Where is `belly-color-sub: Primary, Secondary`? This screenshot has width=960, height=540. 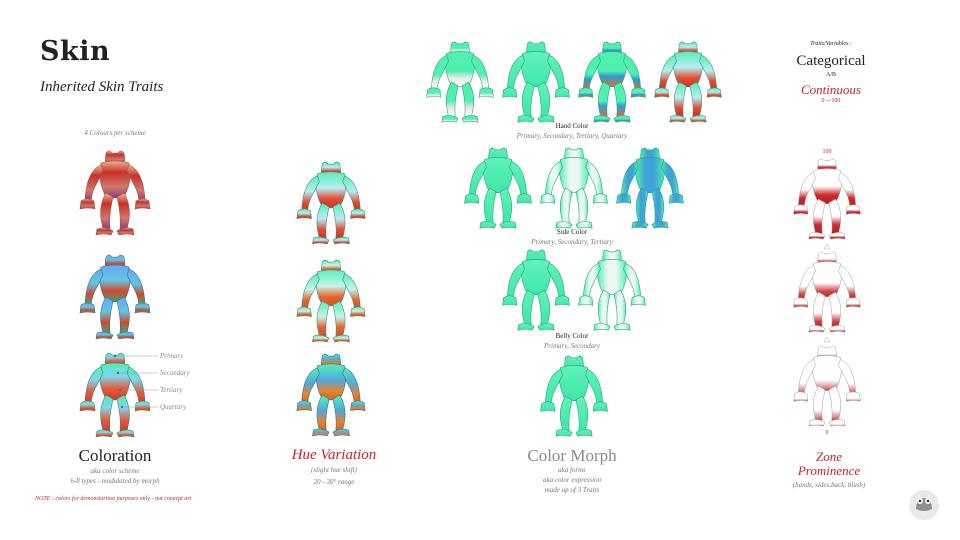 belly-color-sub: Primary, Secondary is located at coordinates (572, 346).